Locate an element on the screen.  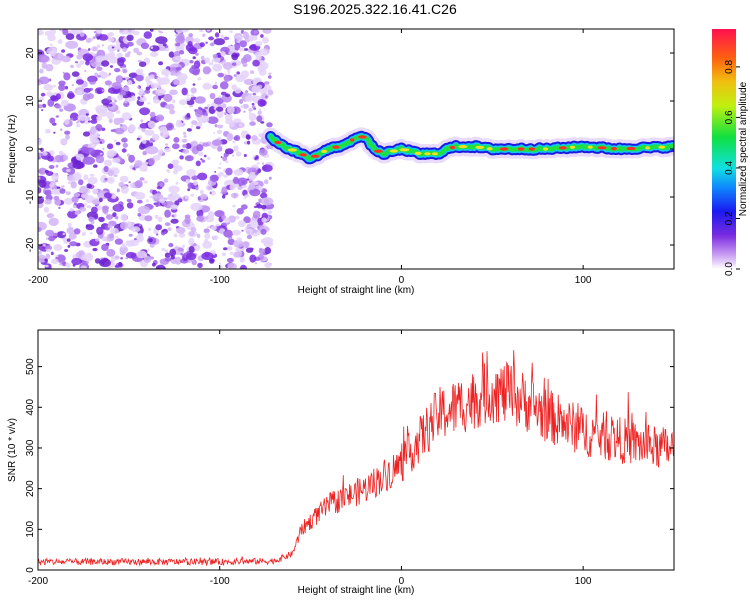
snr-x-axis-label: Height of straight line (km) is located at coordinates (356, 590).